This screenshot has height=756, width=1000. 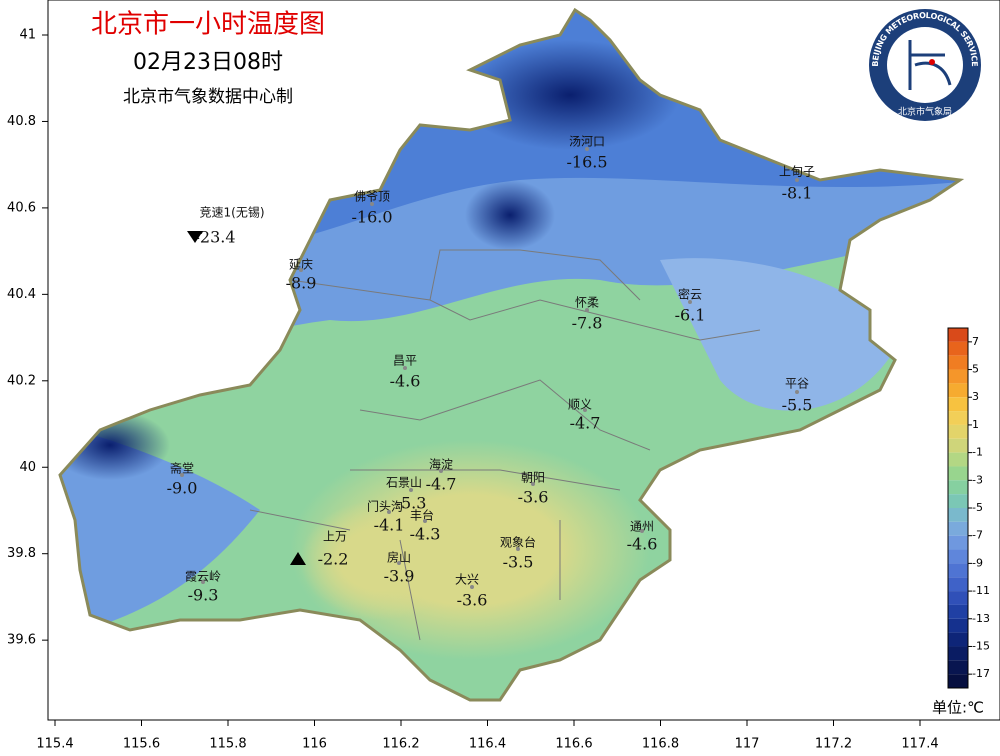 What do you see at coordinates (182, 488) in the screenshot?
I see `station-value: -9.0` at bounding box center [182, 488].